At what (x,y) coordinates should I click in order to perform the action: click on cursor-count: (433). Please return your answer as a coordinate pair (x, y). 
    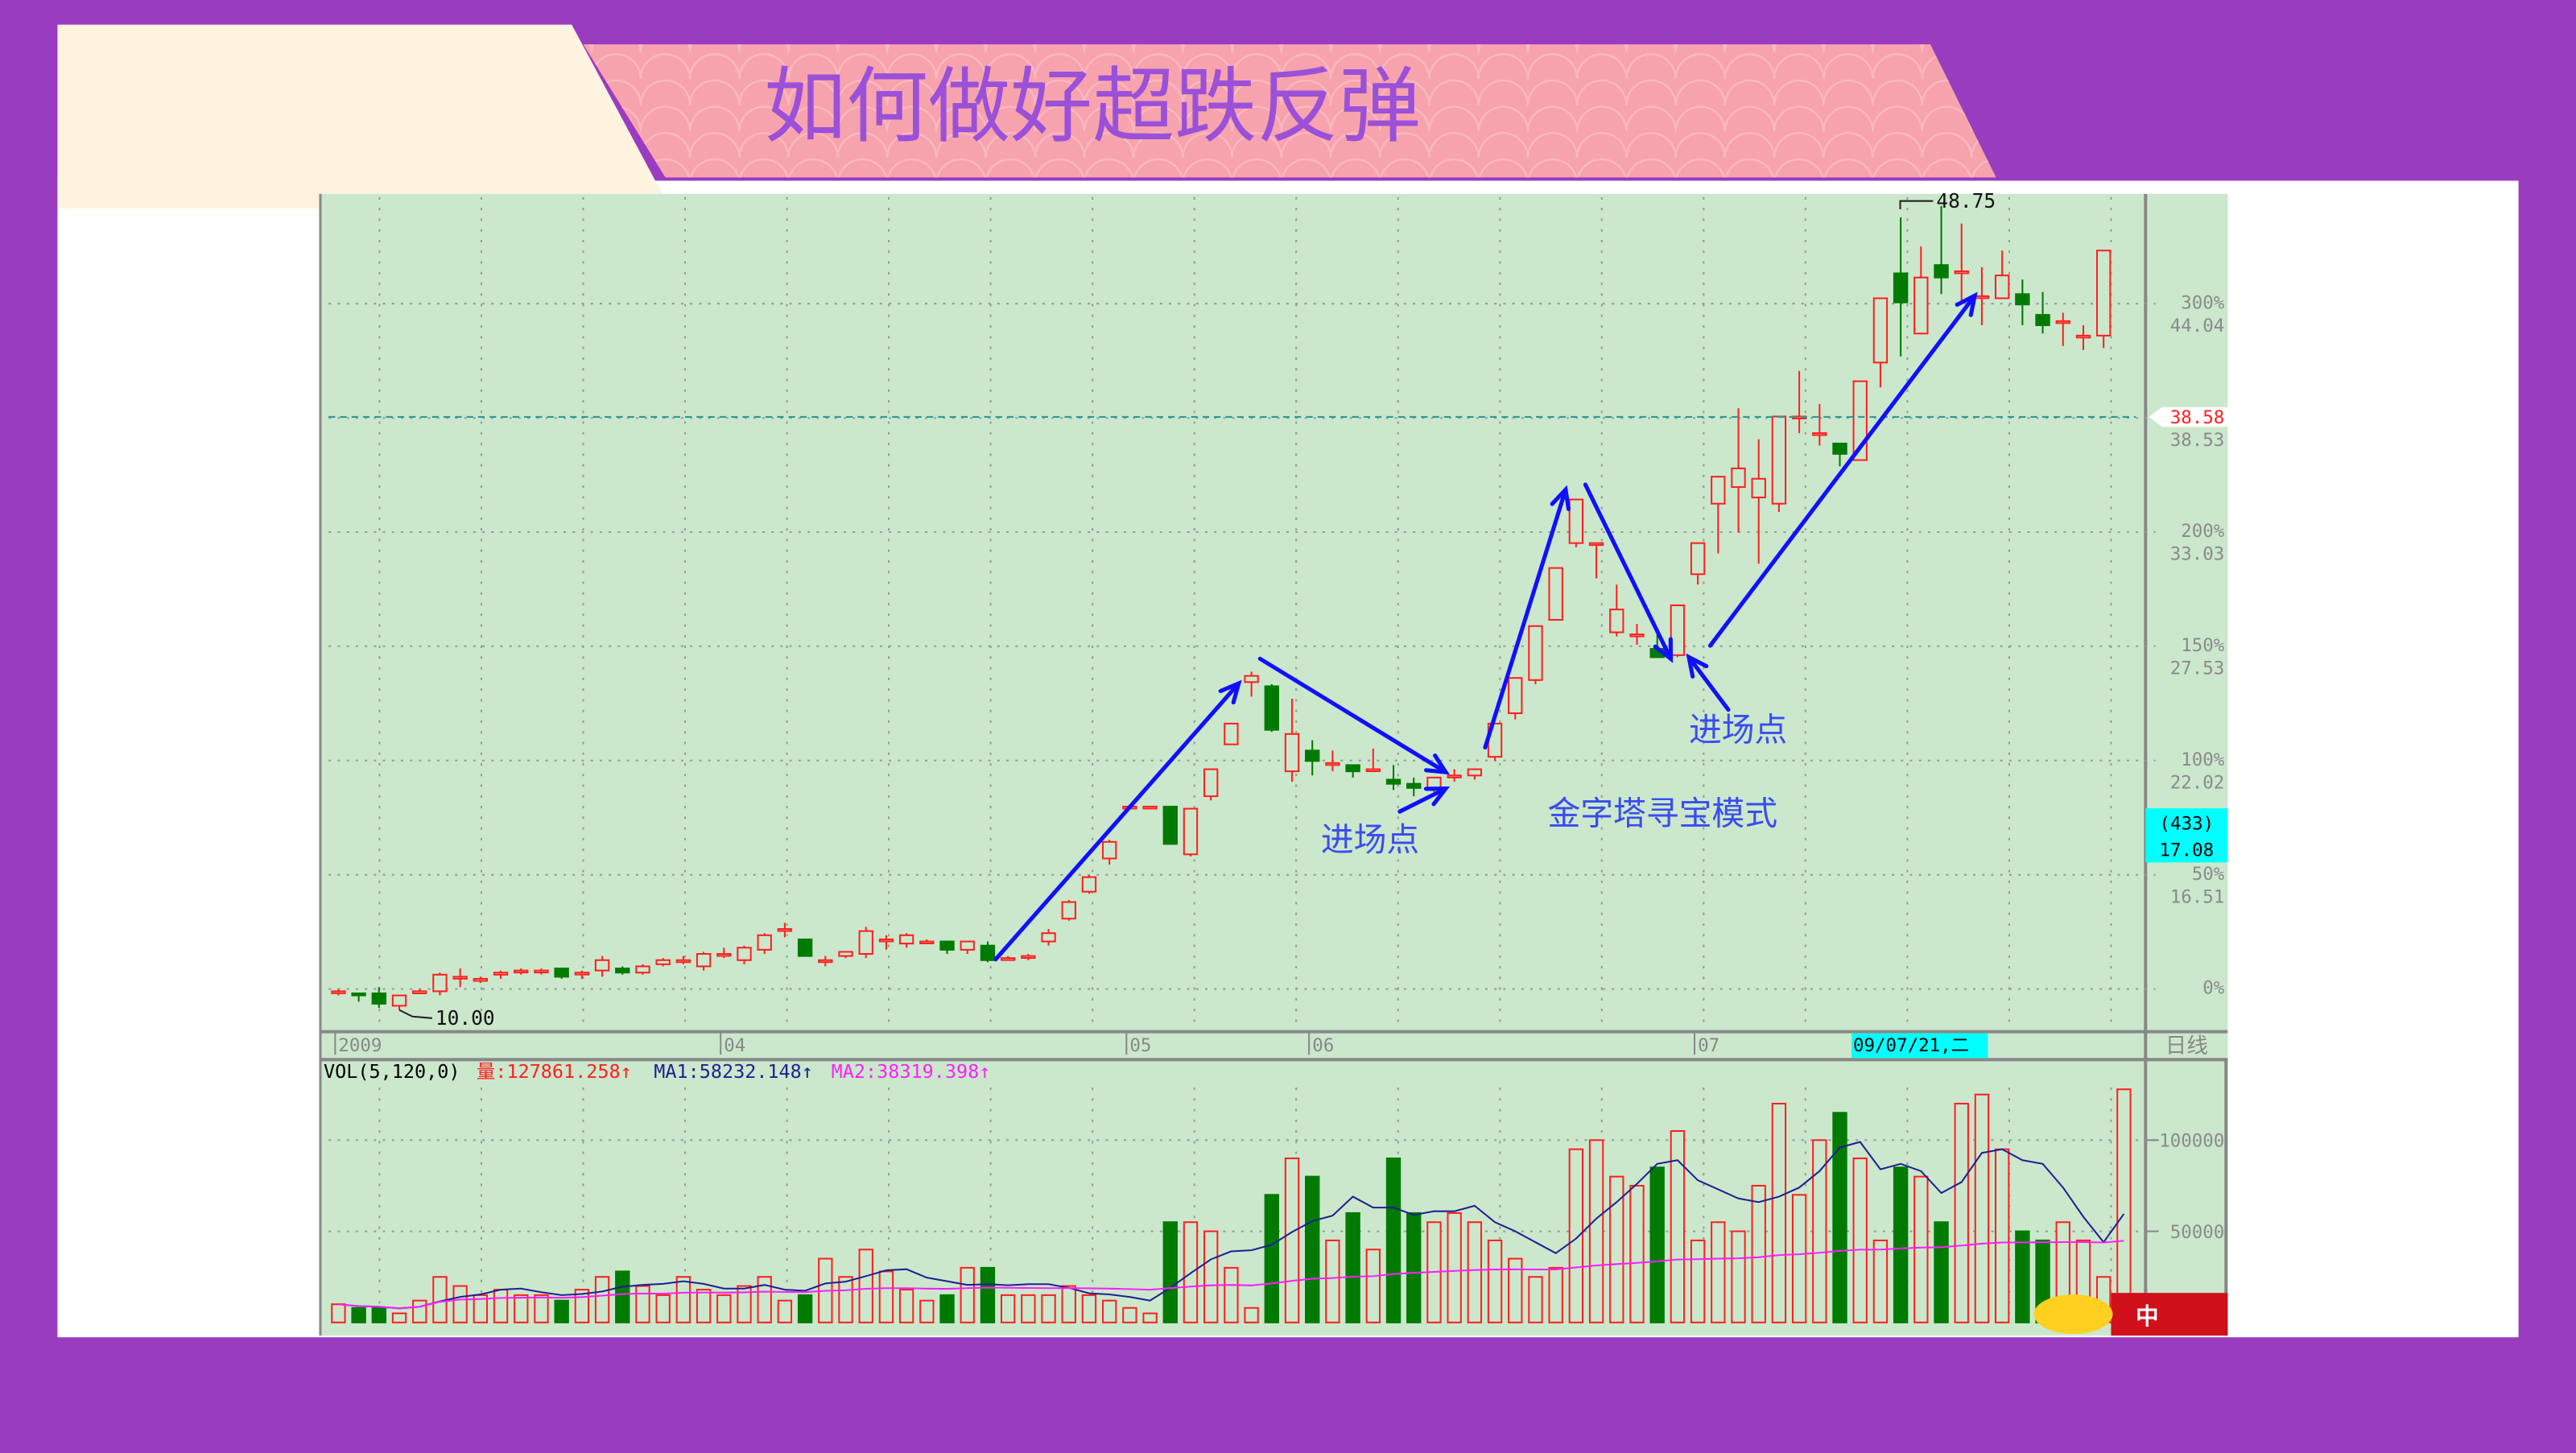
    Looking at the image, I should click on (2187, 825).